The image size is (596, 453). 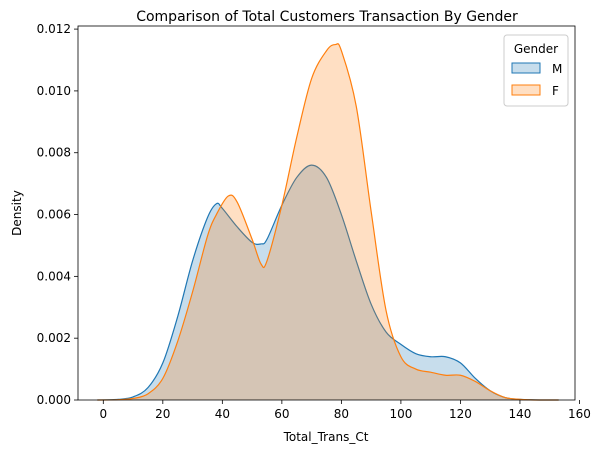 I want to click on y-axis-label: Density, so click(x=17, y=213).